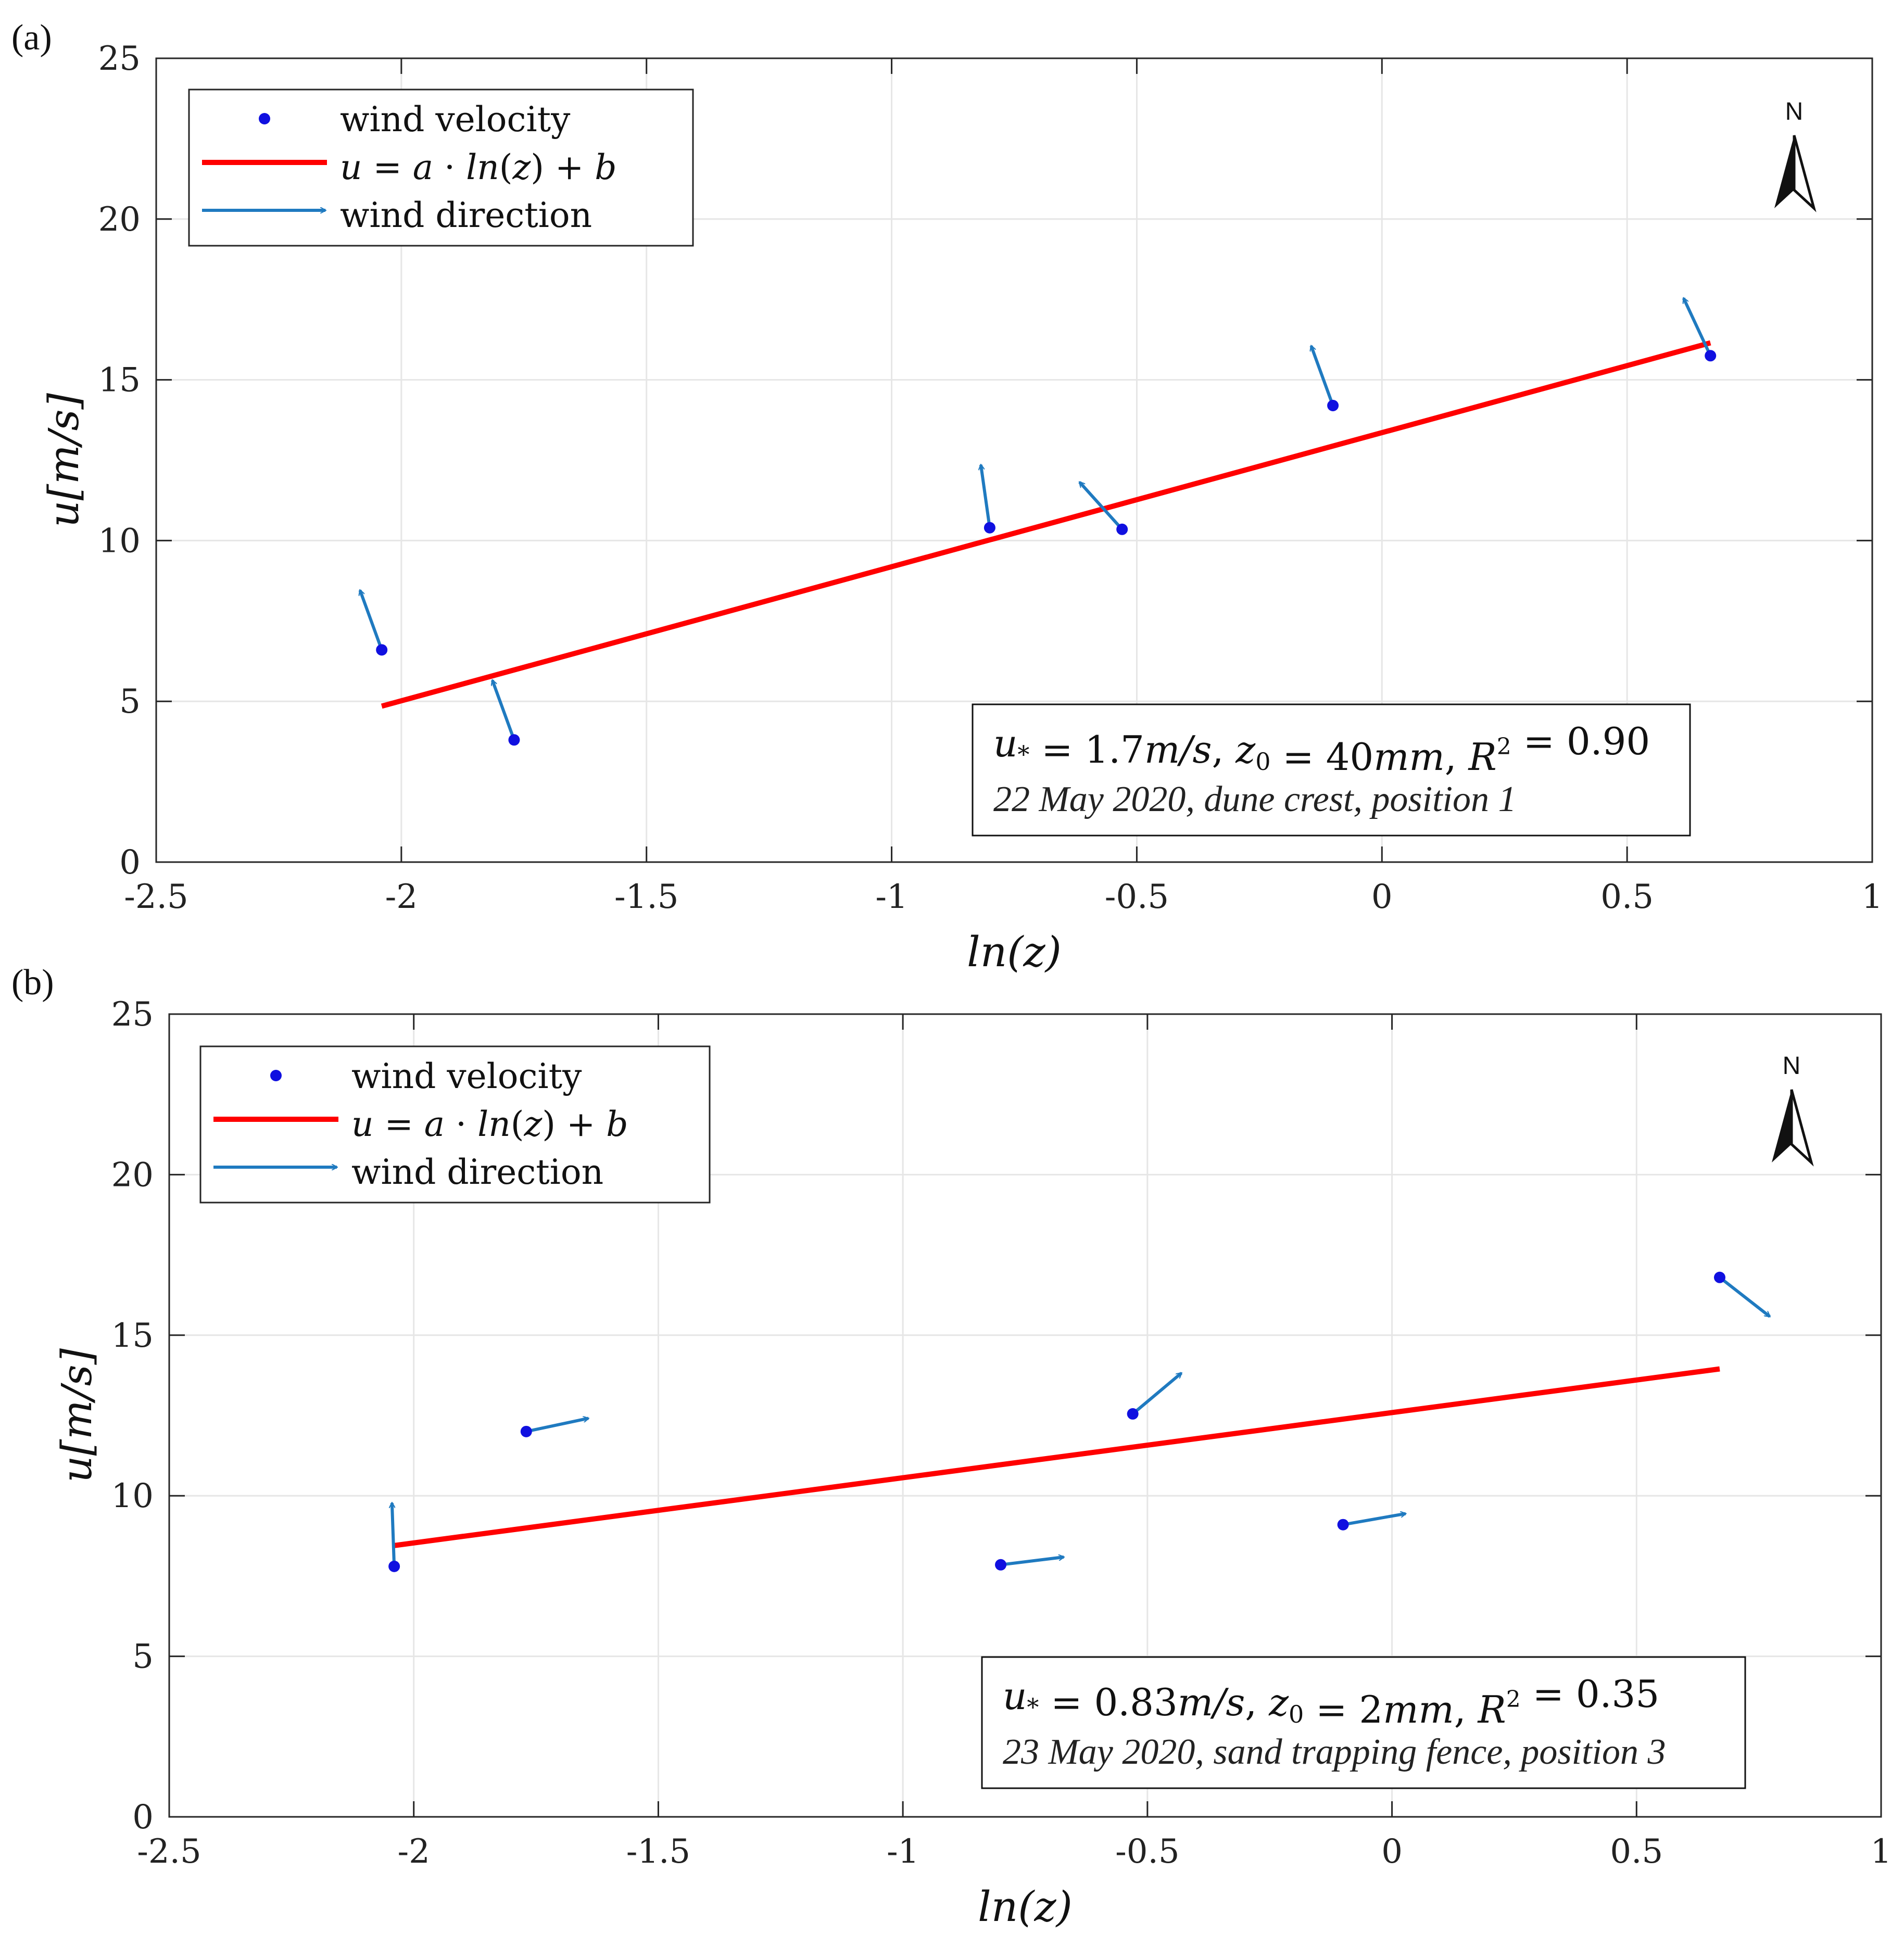 The image size is (1904, 1947). What do you see at coordinates (31, 38) in the screenshot?
I see `panel-label: (a)` at bounding box center [31, 38].